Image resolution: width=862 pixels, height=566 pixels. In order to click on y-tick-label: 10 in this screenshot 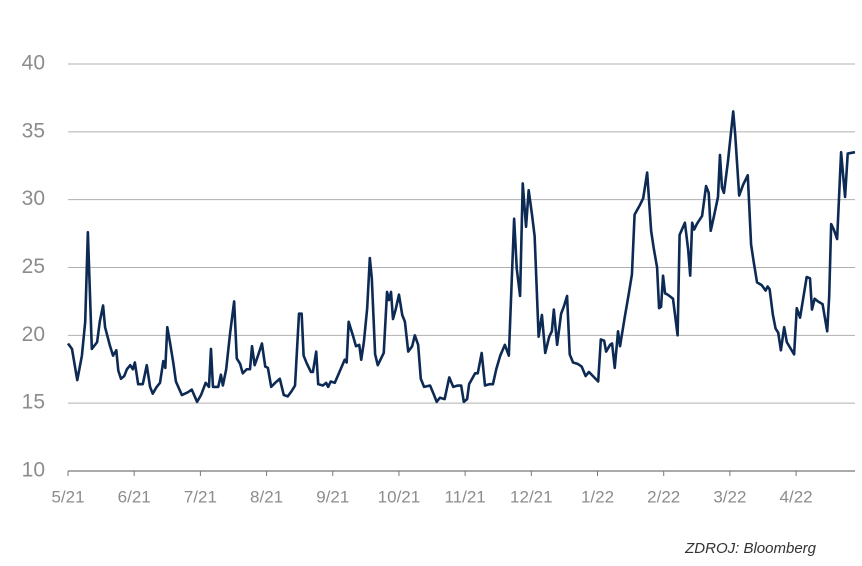, I will do `click(33, 470)`.